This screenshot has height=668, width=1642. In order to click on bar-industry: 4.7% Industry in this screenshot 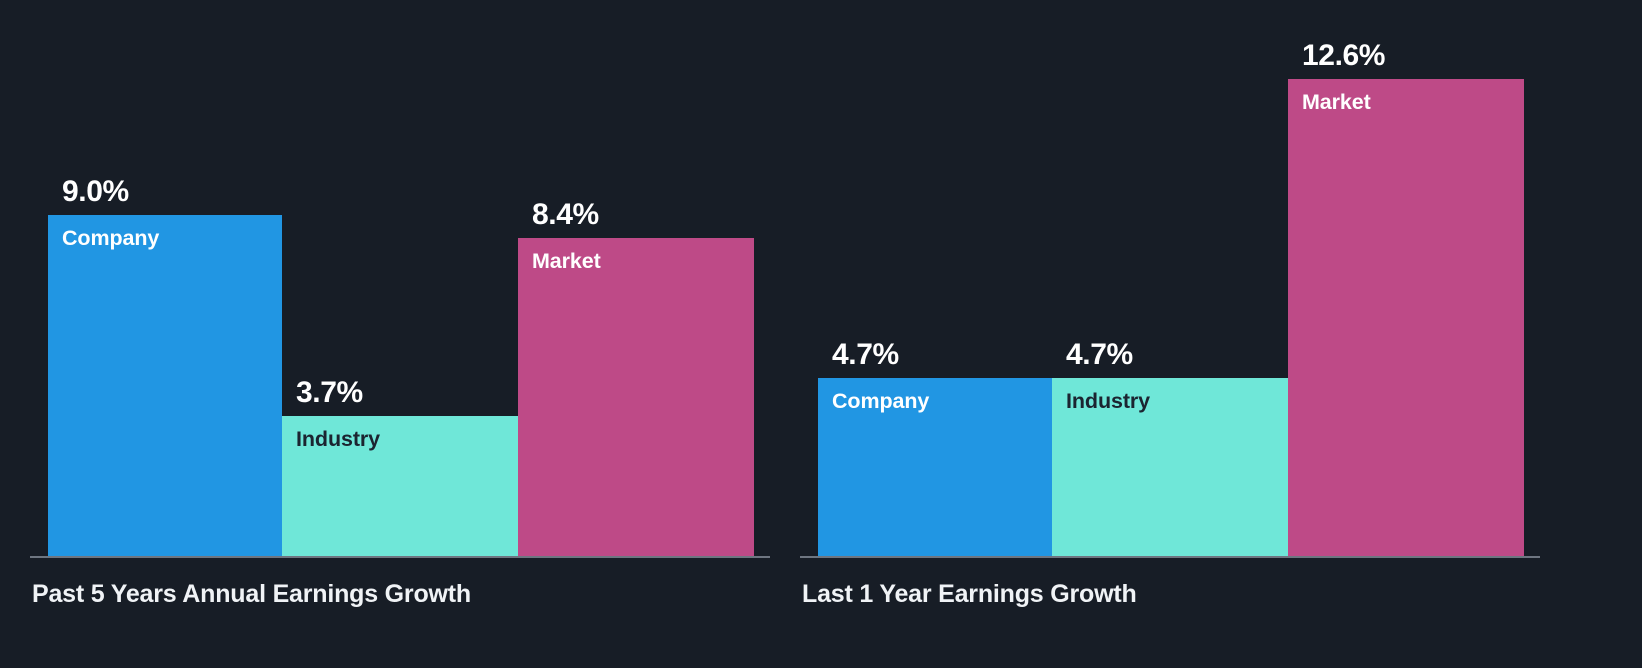, I will do `click(1170, 447)`.